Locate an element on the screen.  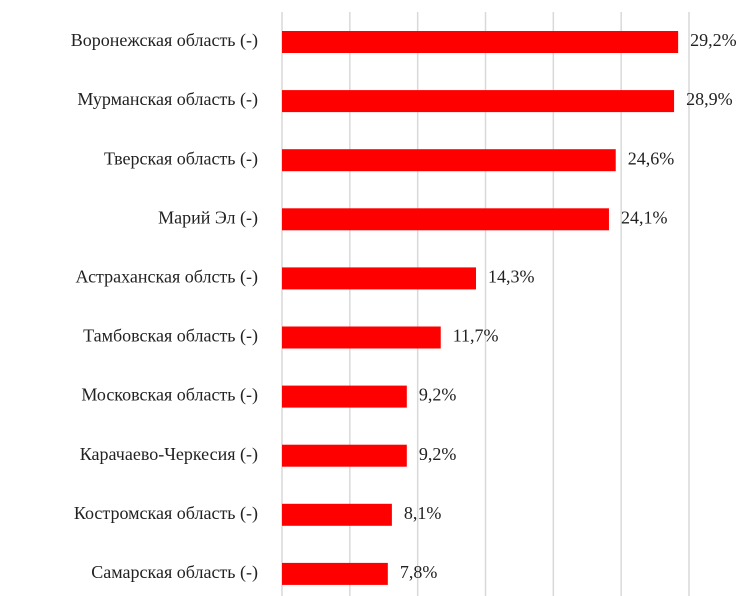
y-tick-label: Московская область (-) is located at coordinates (169, 395).